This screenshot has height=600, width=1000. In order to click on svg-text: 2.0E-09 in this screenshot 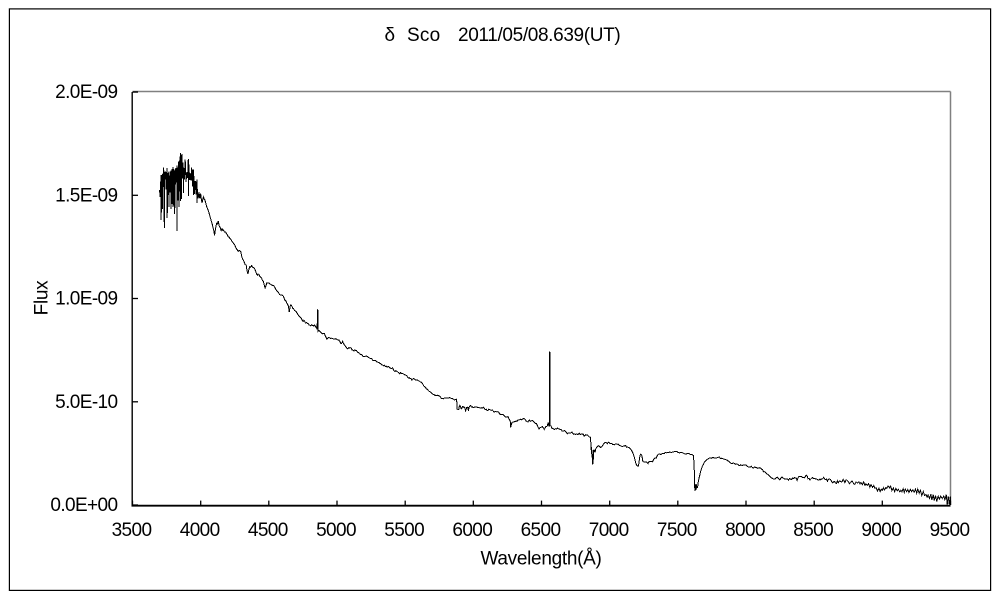, I will do `click(86, 92)`.